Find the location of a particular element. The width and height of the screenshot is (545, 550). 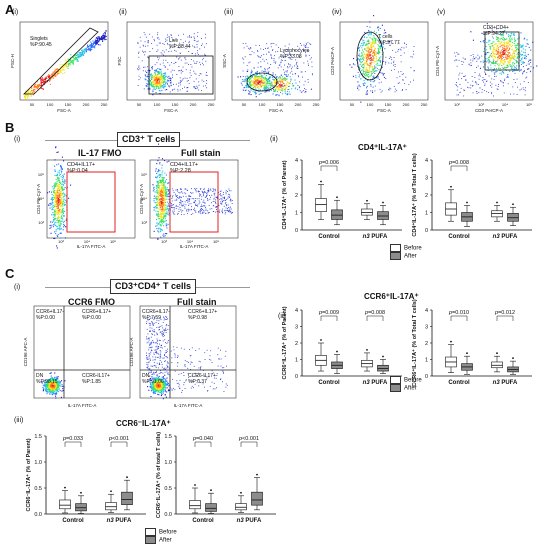

gate is located at coordinates (194, 202).